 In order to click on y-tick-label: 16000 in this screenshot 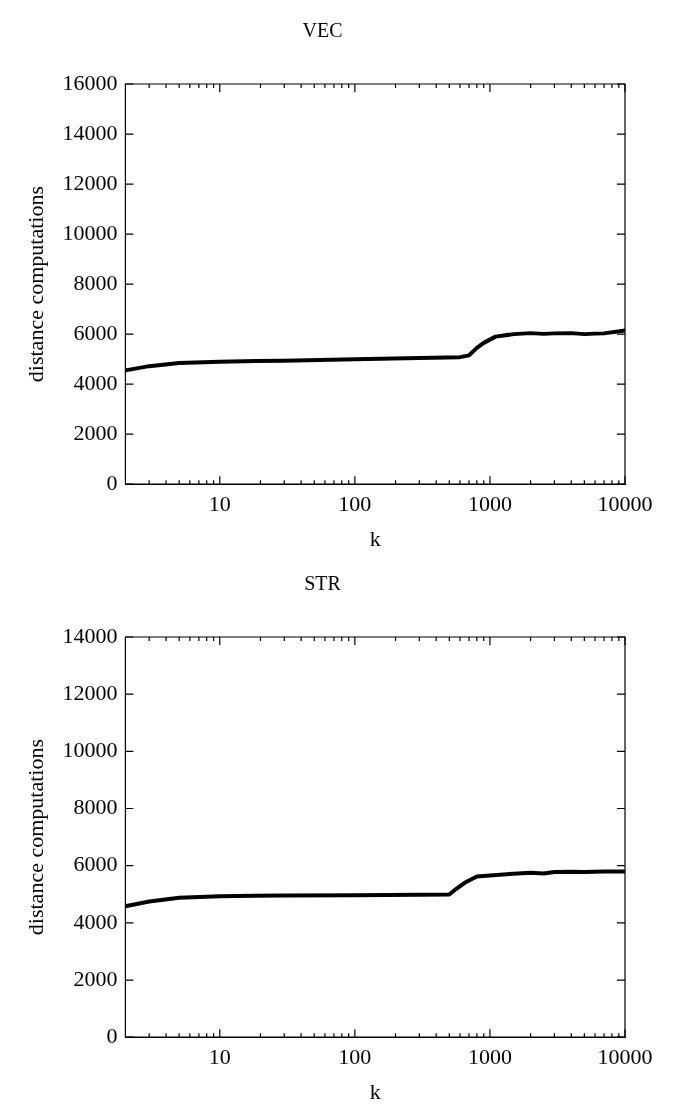, I will do `click(90, 82)`.